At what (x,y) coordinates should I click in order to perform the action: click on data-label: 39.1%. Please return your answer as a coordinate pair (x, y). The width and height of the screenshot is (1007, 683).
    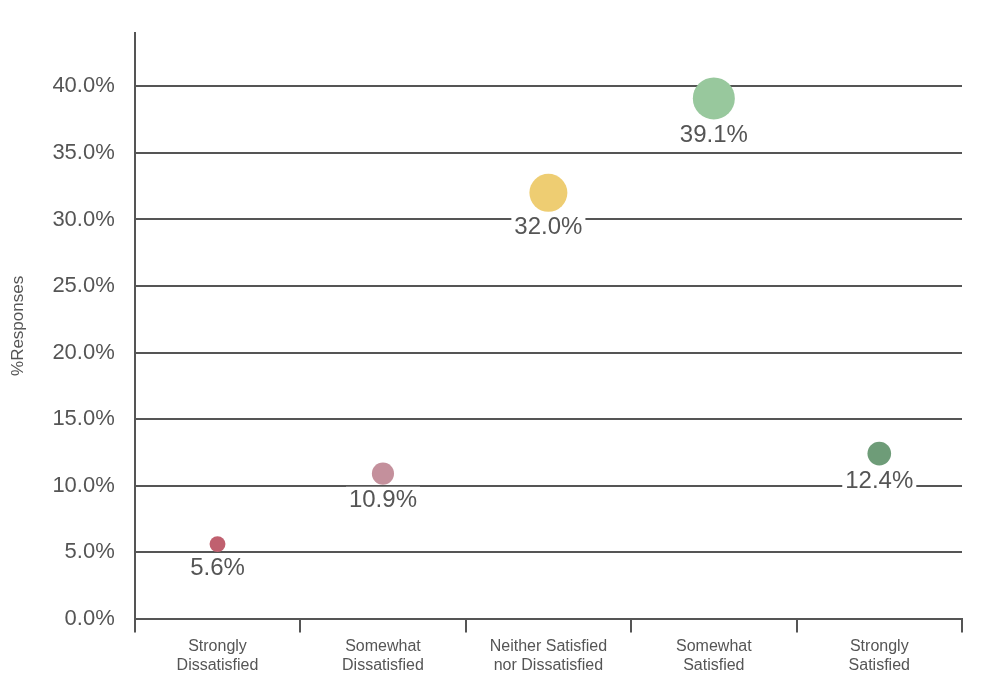
    Looking at the image, I should click on (713, 134).